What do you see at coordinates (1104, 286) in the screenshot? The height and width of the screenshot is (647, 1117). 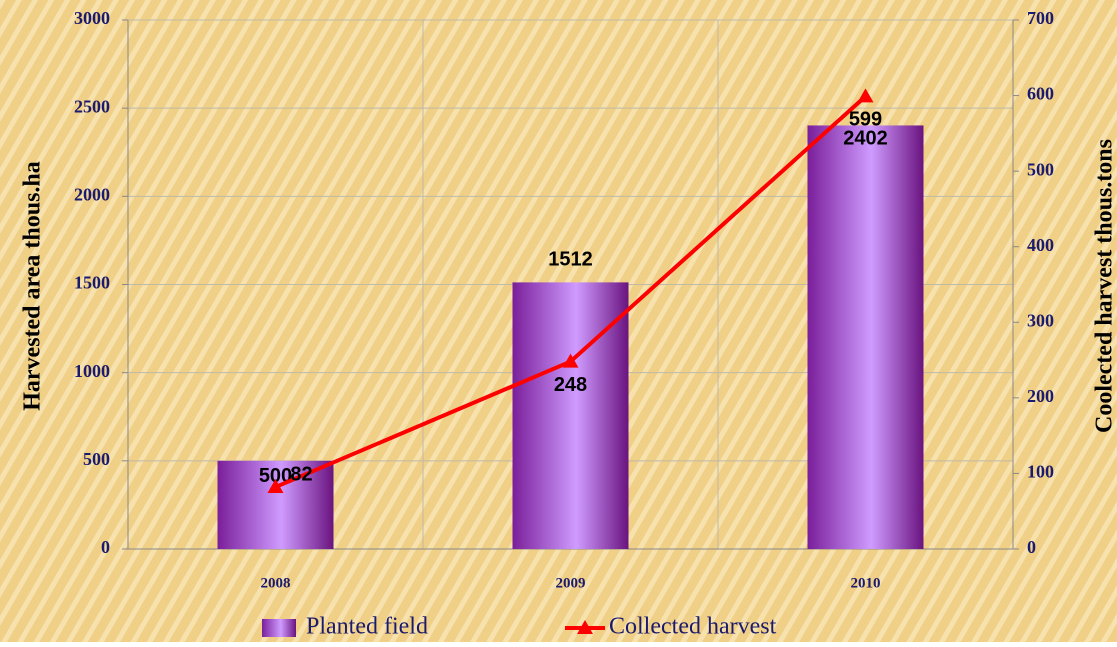 I see `y2-axis-title: Coolected harvest thous.tons` at bounding box center [1104, 286].